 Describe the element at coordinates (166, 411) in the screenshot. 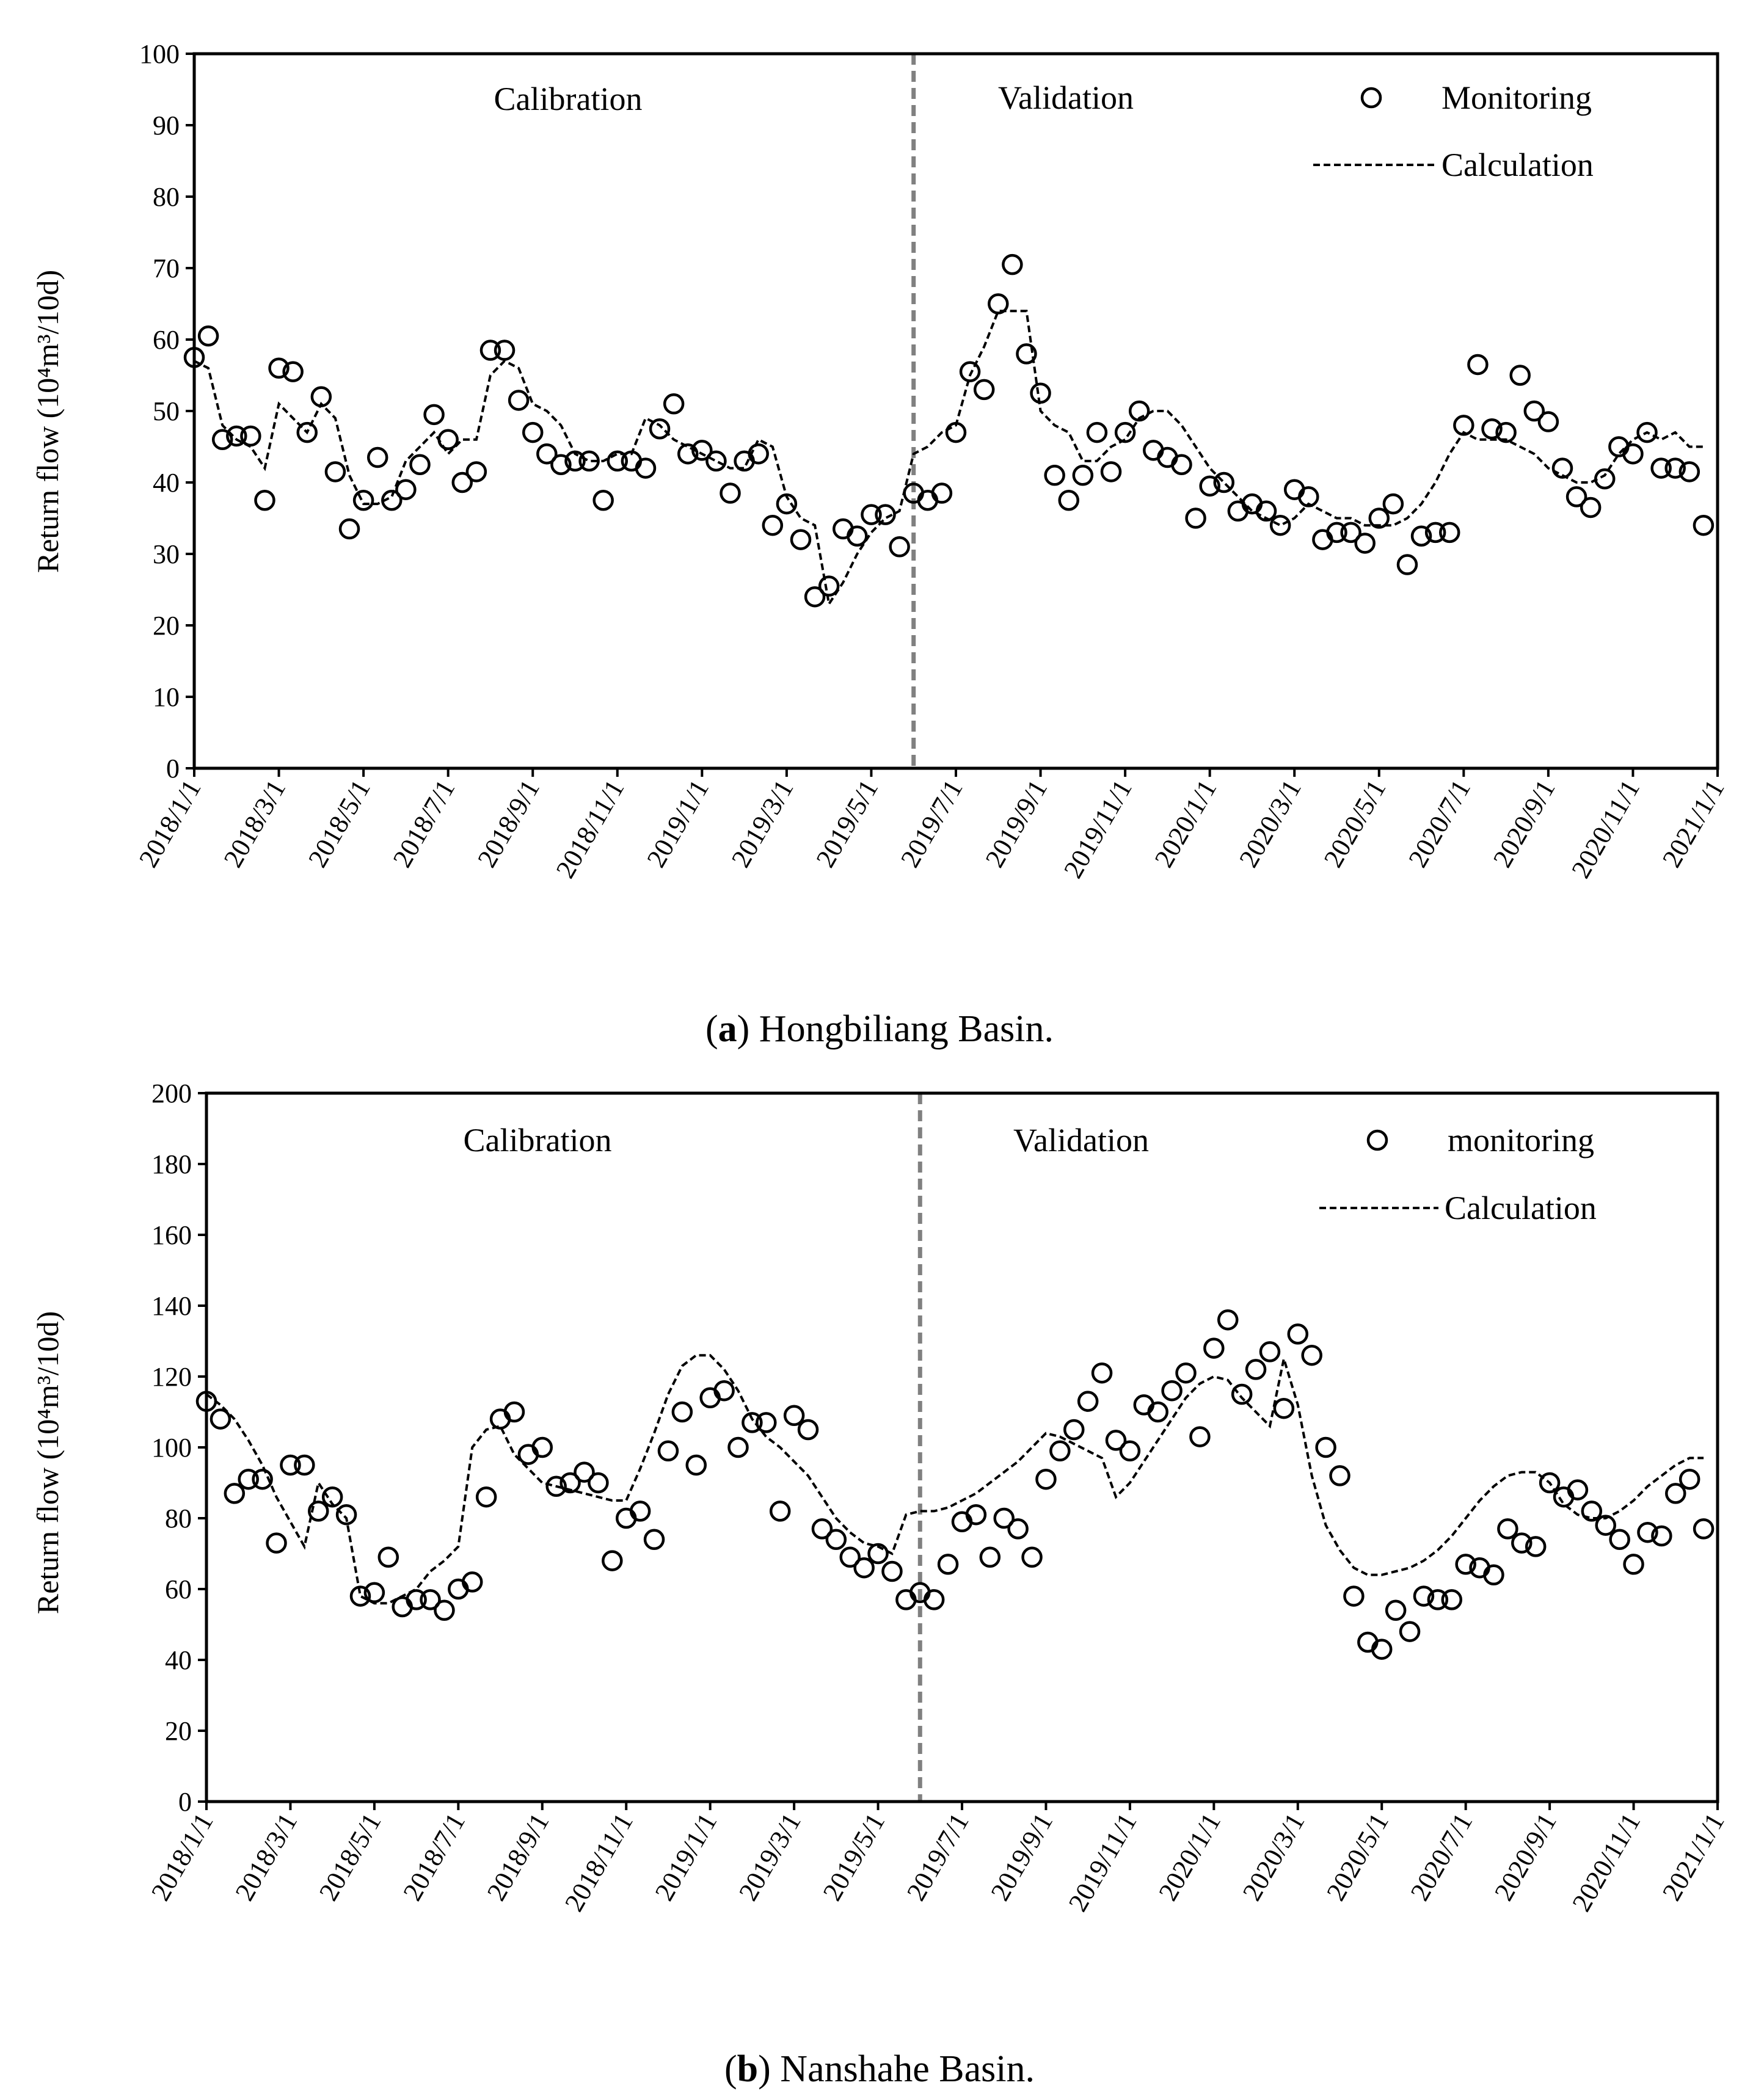

I see `y-tick-label: 50` at that location.